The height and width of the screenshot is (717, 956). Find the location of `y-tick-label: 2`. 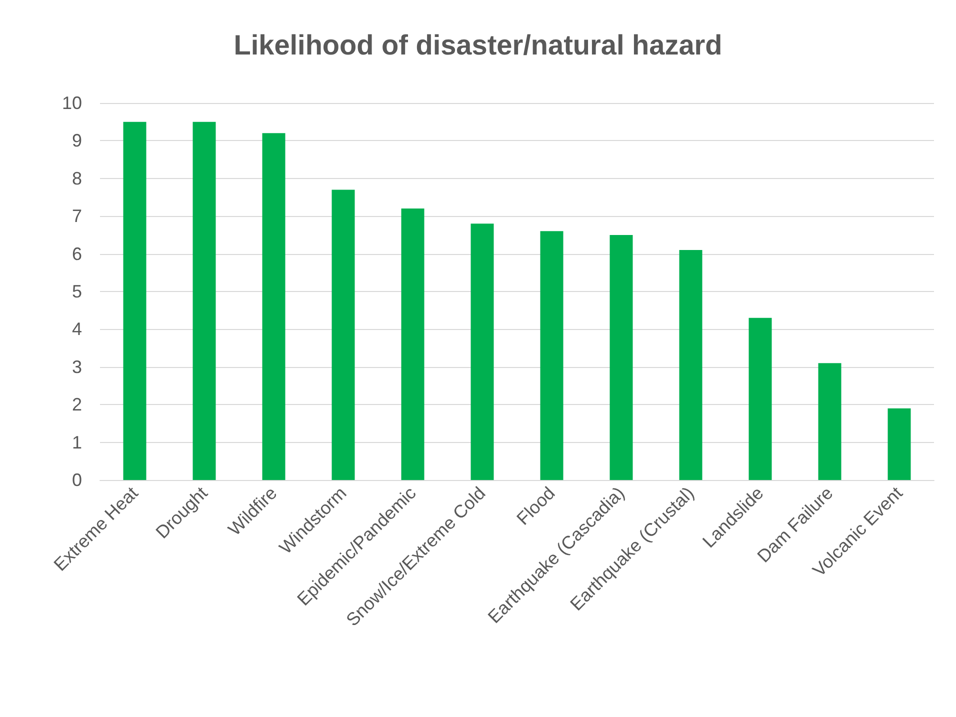

y-tick-label: 2 is located at coordinates (77, 404).